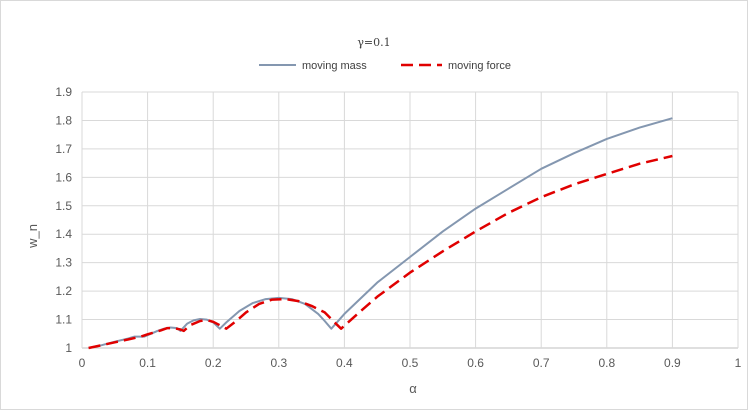 This screenshot has height=410, width=748. I want to click on y-tick-label: 1.9, so click(63, 92).